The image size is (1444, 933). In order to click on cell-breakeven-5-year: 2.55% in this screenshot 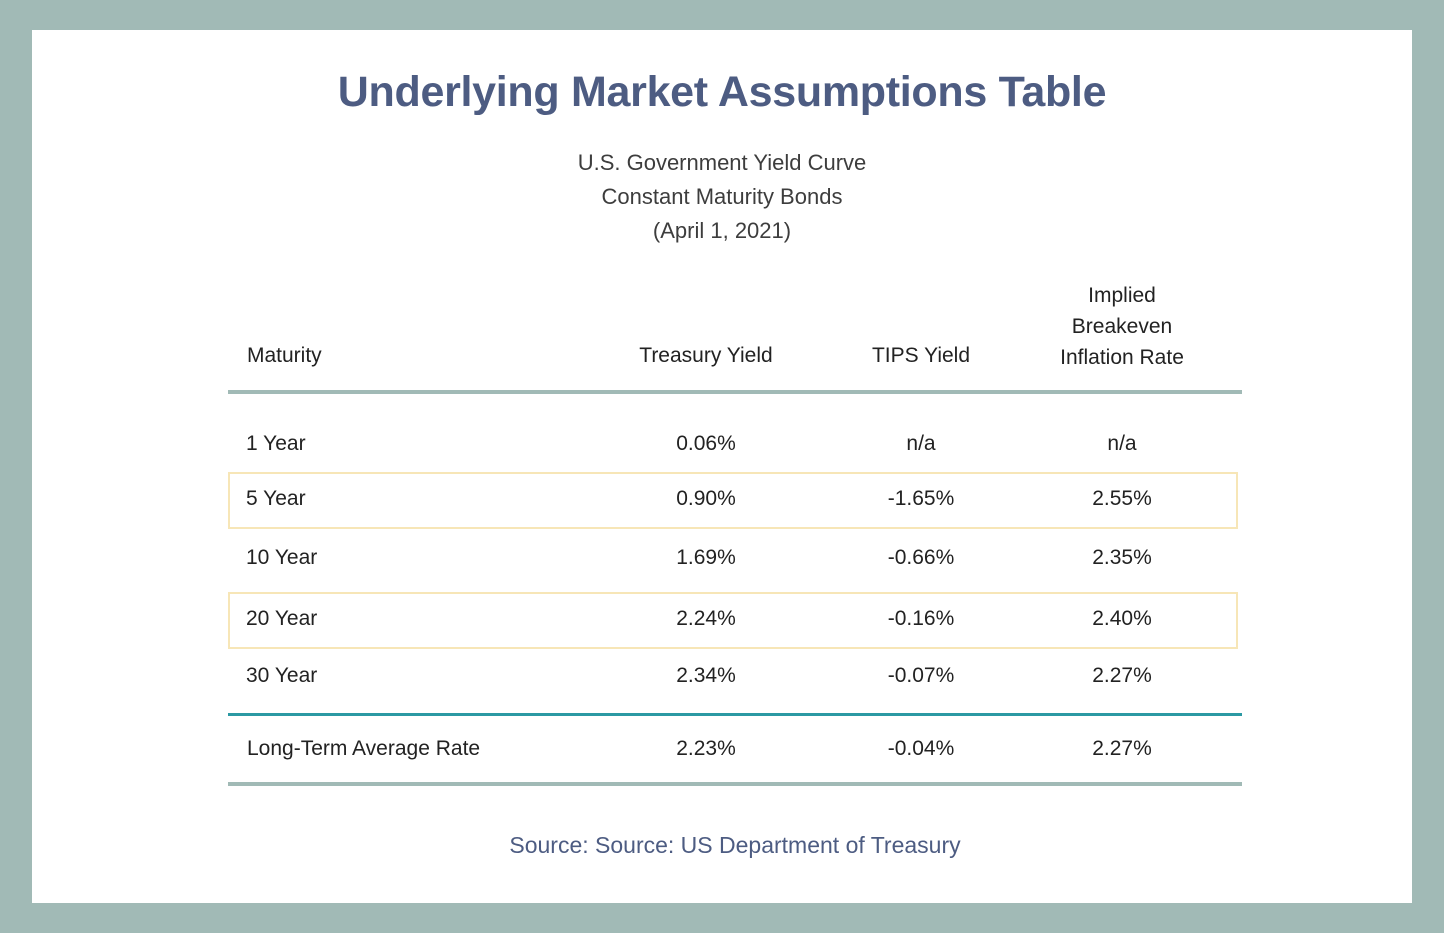, I will do `click(1122, 498)`.